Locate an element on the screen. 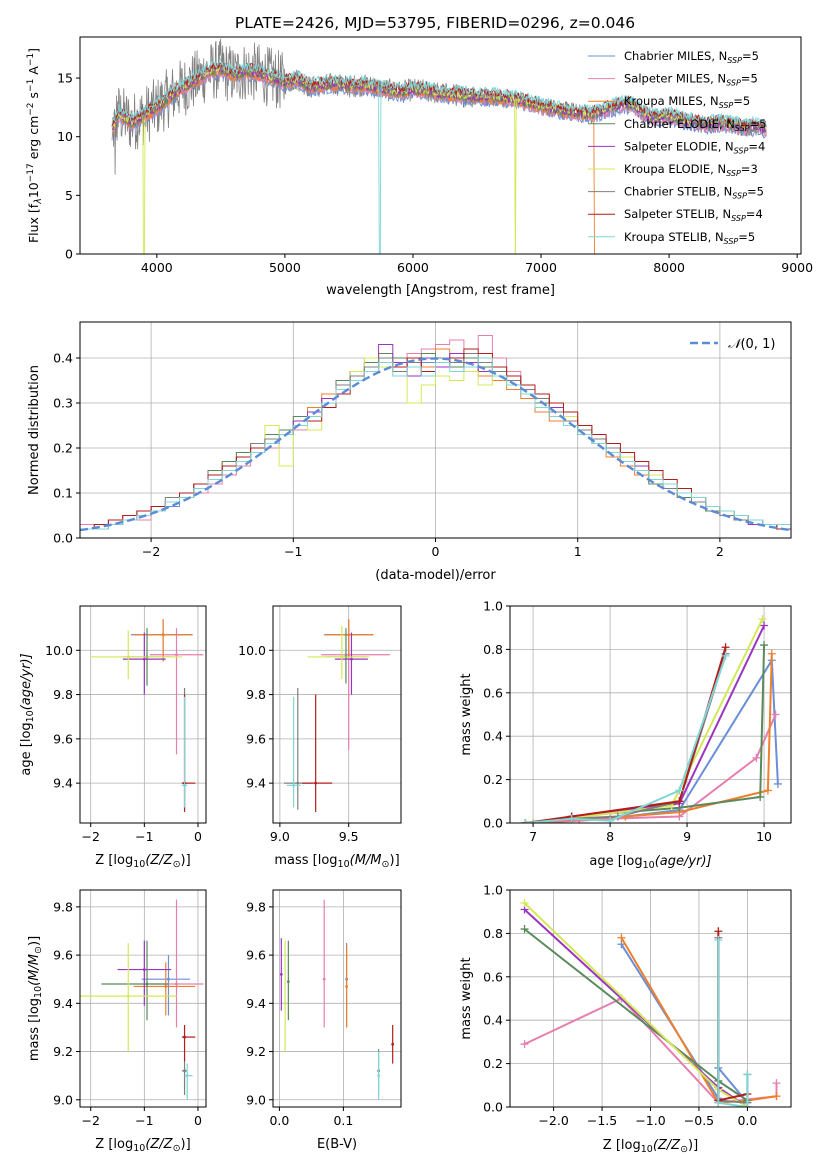 The width and height of the screenshot is (819, 1174). y-axis-label: age [log10(age/yr)] is located at coordinates (27, 714).